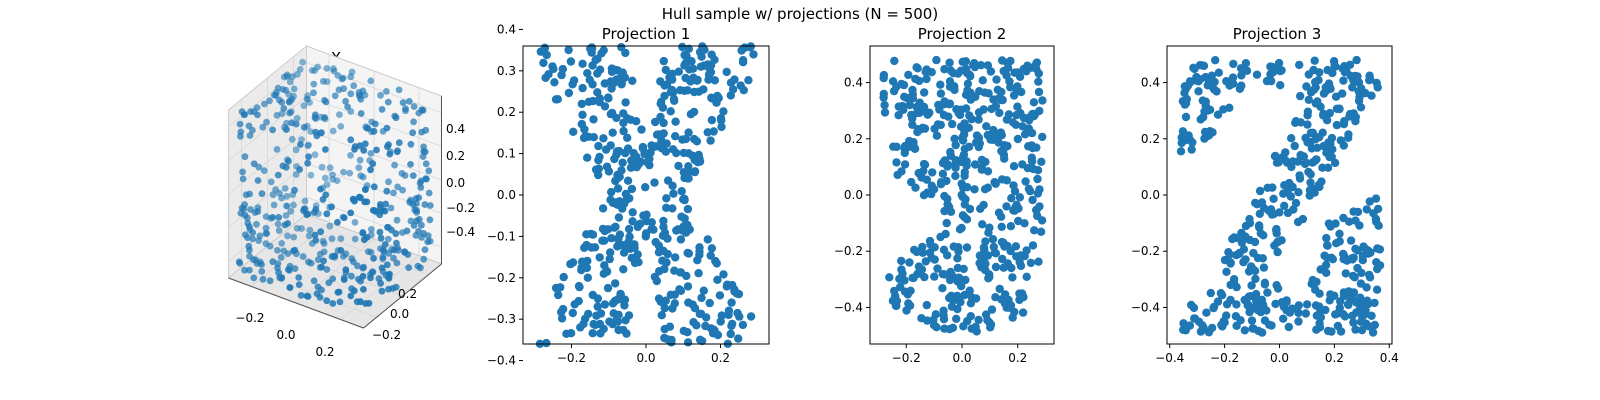  I want to click on z-tick-label: −0.4, so click(460, 232).